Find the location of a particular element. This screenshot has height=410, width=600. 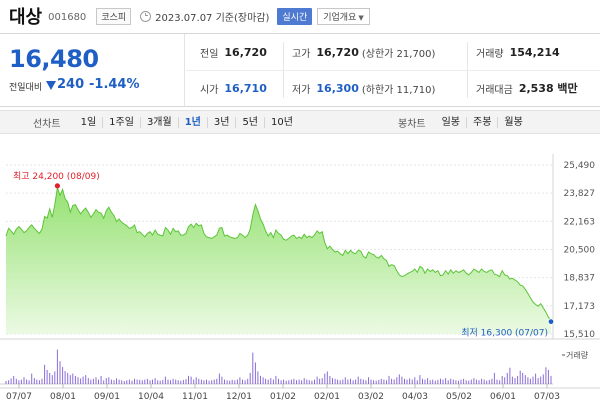

lower-limit: (하한가 11,710) is located at coordinates (398, 90).